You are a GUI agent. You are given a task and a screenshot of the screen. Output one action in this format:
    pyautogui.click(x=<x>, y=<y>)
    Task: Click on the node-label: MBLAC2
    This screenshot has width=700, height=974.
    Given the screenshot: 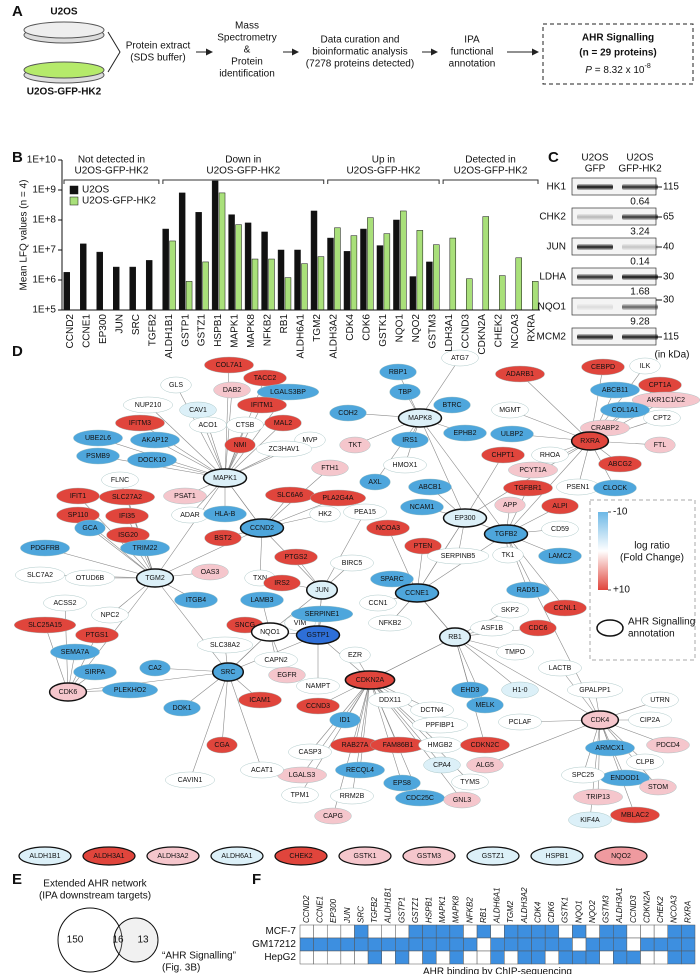 What is the action you would take?
    pyautogui.click(x=635, y=815)
    